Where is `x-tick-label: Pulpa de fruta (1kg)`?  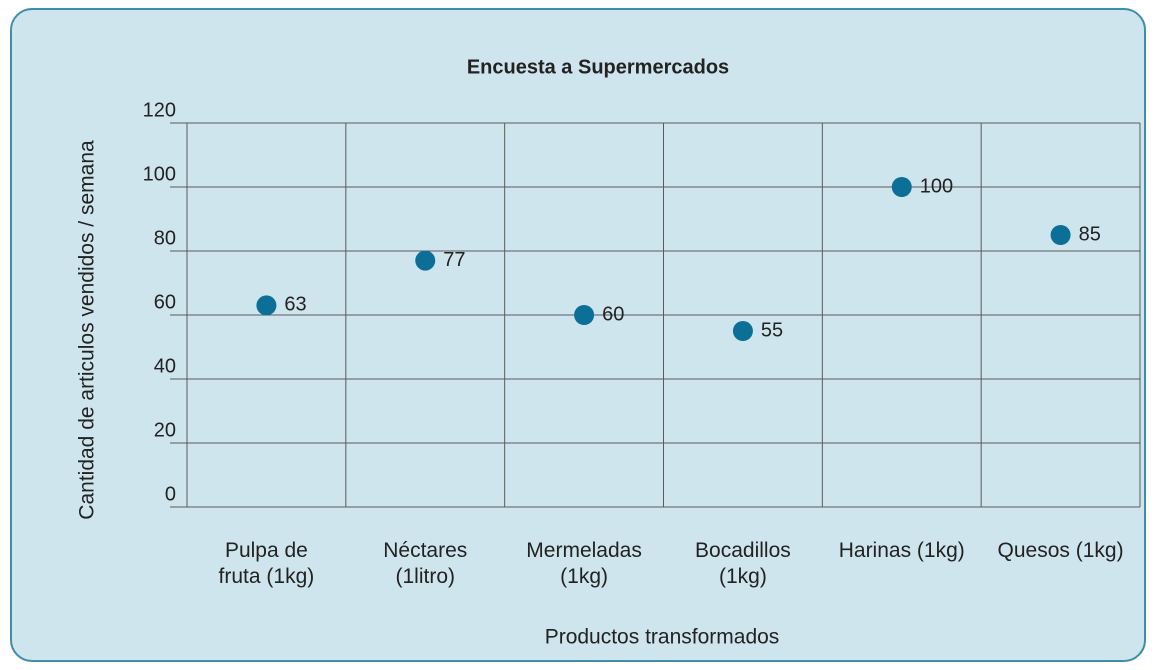 x-tick-label: Pulpa de fruta (1kg) is located at coordinates (266, 563).